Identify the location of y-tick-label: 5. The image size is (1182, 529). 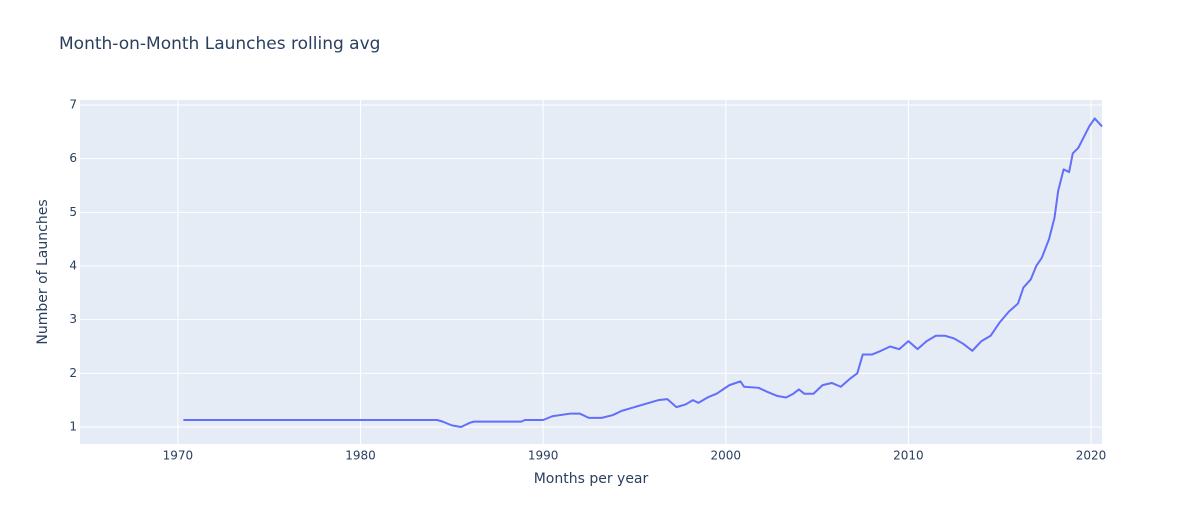
(73, 212).